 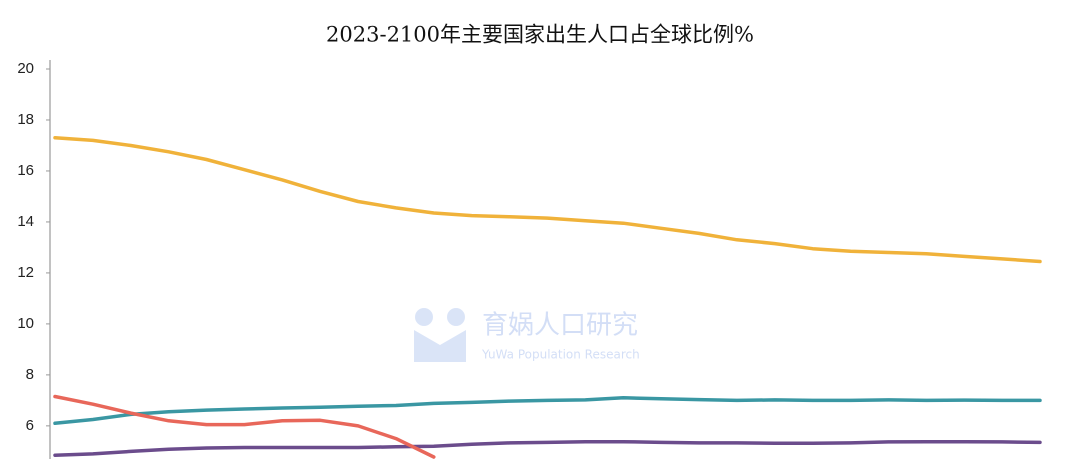 What do you see at coordinates (25, 221) in the screenshot?
I see `y-tick-label: 14` at bounding box center [25, 221].